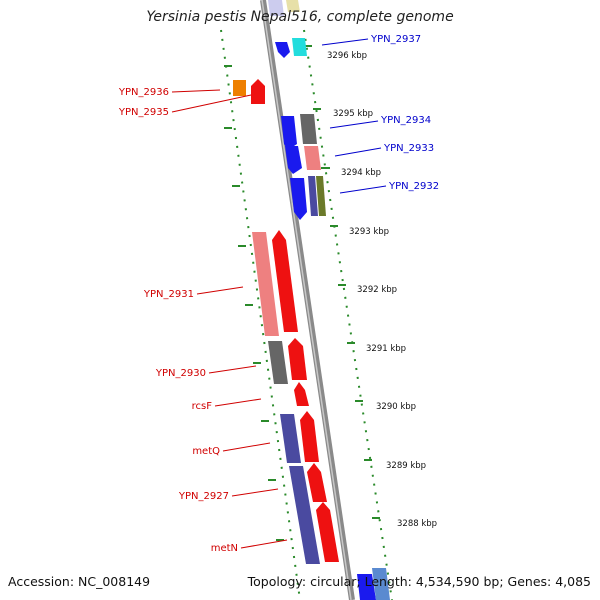 Image resolution: width=600 pixels, height=600 pixels. I want to click on gene-ypn-2934-b, so click(308, 129).